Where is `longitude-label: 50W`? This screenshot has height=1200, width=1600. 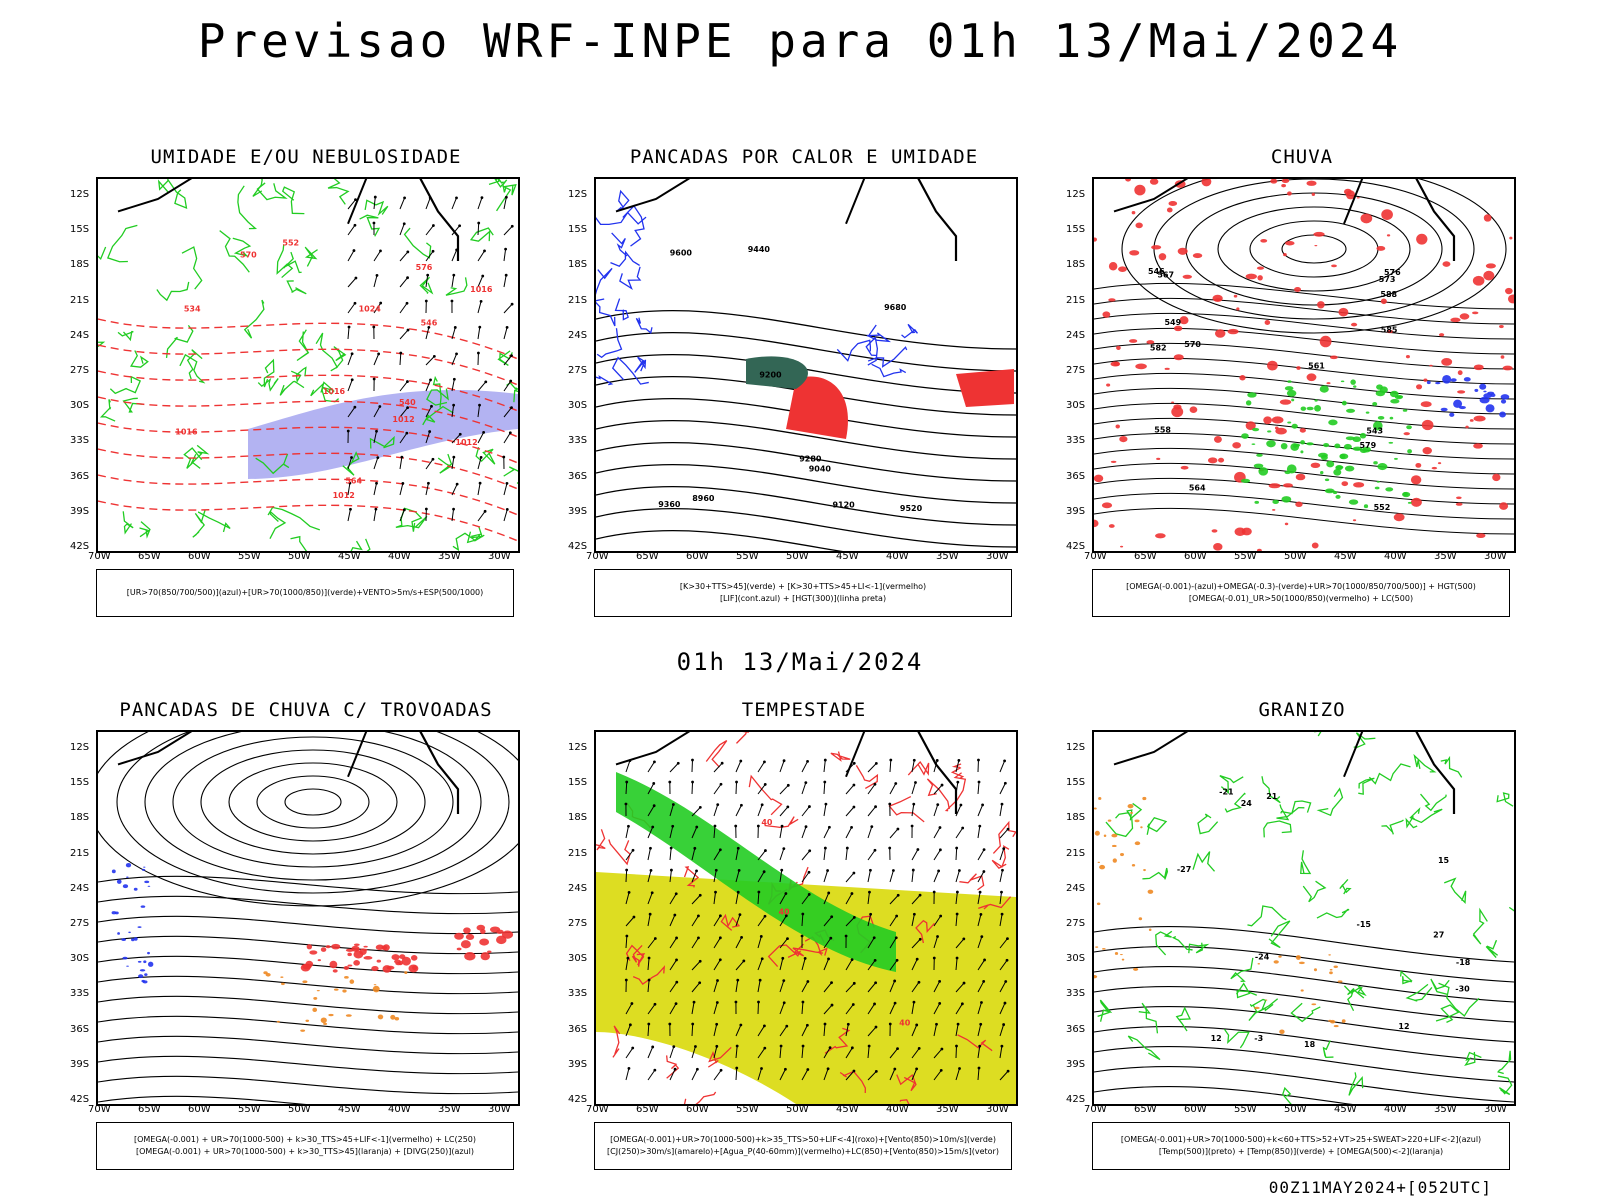 longitude-label: 50W is located at coordinates (299, 1109).